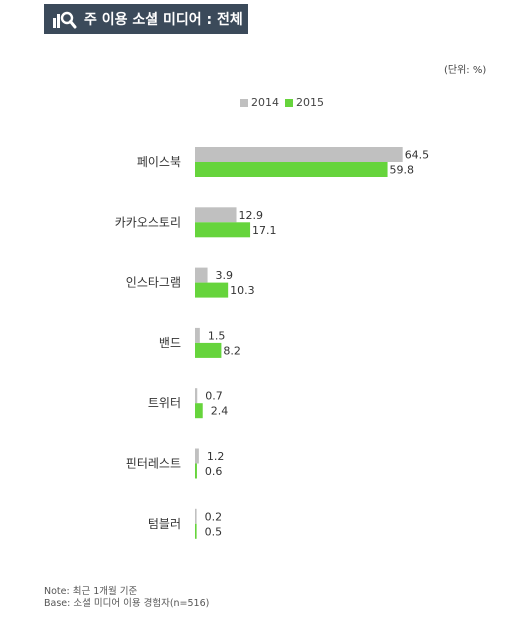 The height and width of the screenshot is (618, 530). I want to click on legend-label-2014: 2014, so click(265, 102).